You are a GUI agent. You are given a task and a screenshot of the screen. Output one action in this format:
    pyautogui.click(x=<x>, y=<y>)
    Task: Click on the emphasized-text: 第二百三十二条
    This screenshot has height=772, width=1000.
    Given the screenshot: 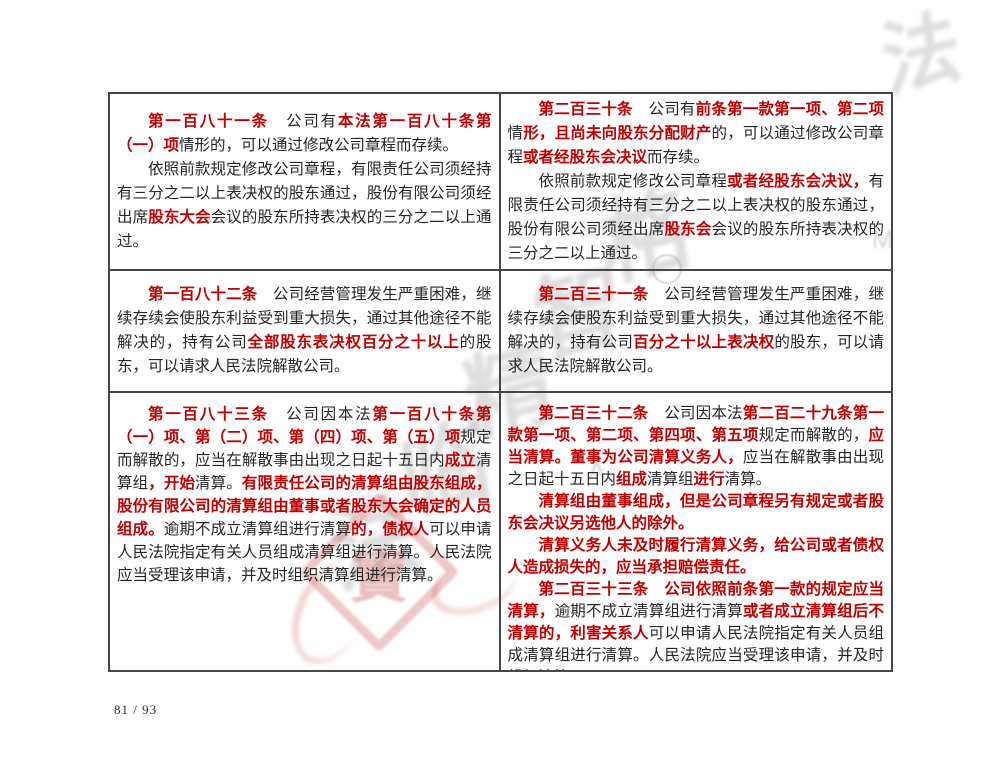 What is the action you would take?
    pyautogui.click(x=593, y=413)
    